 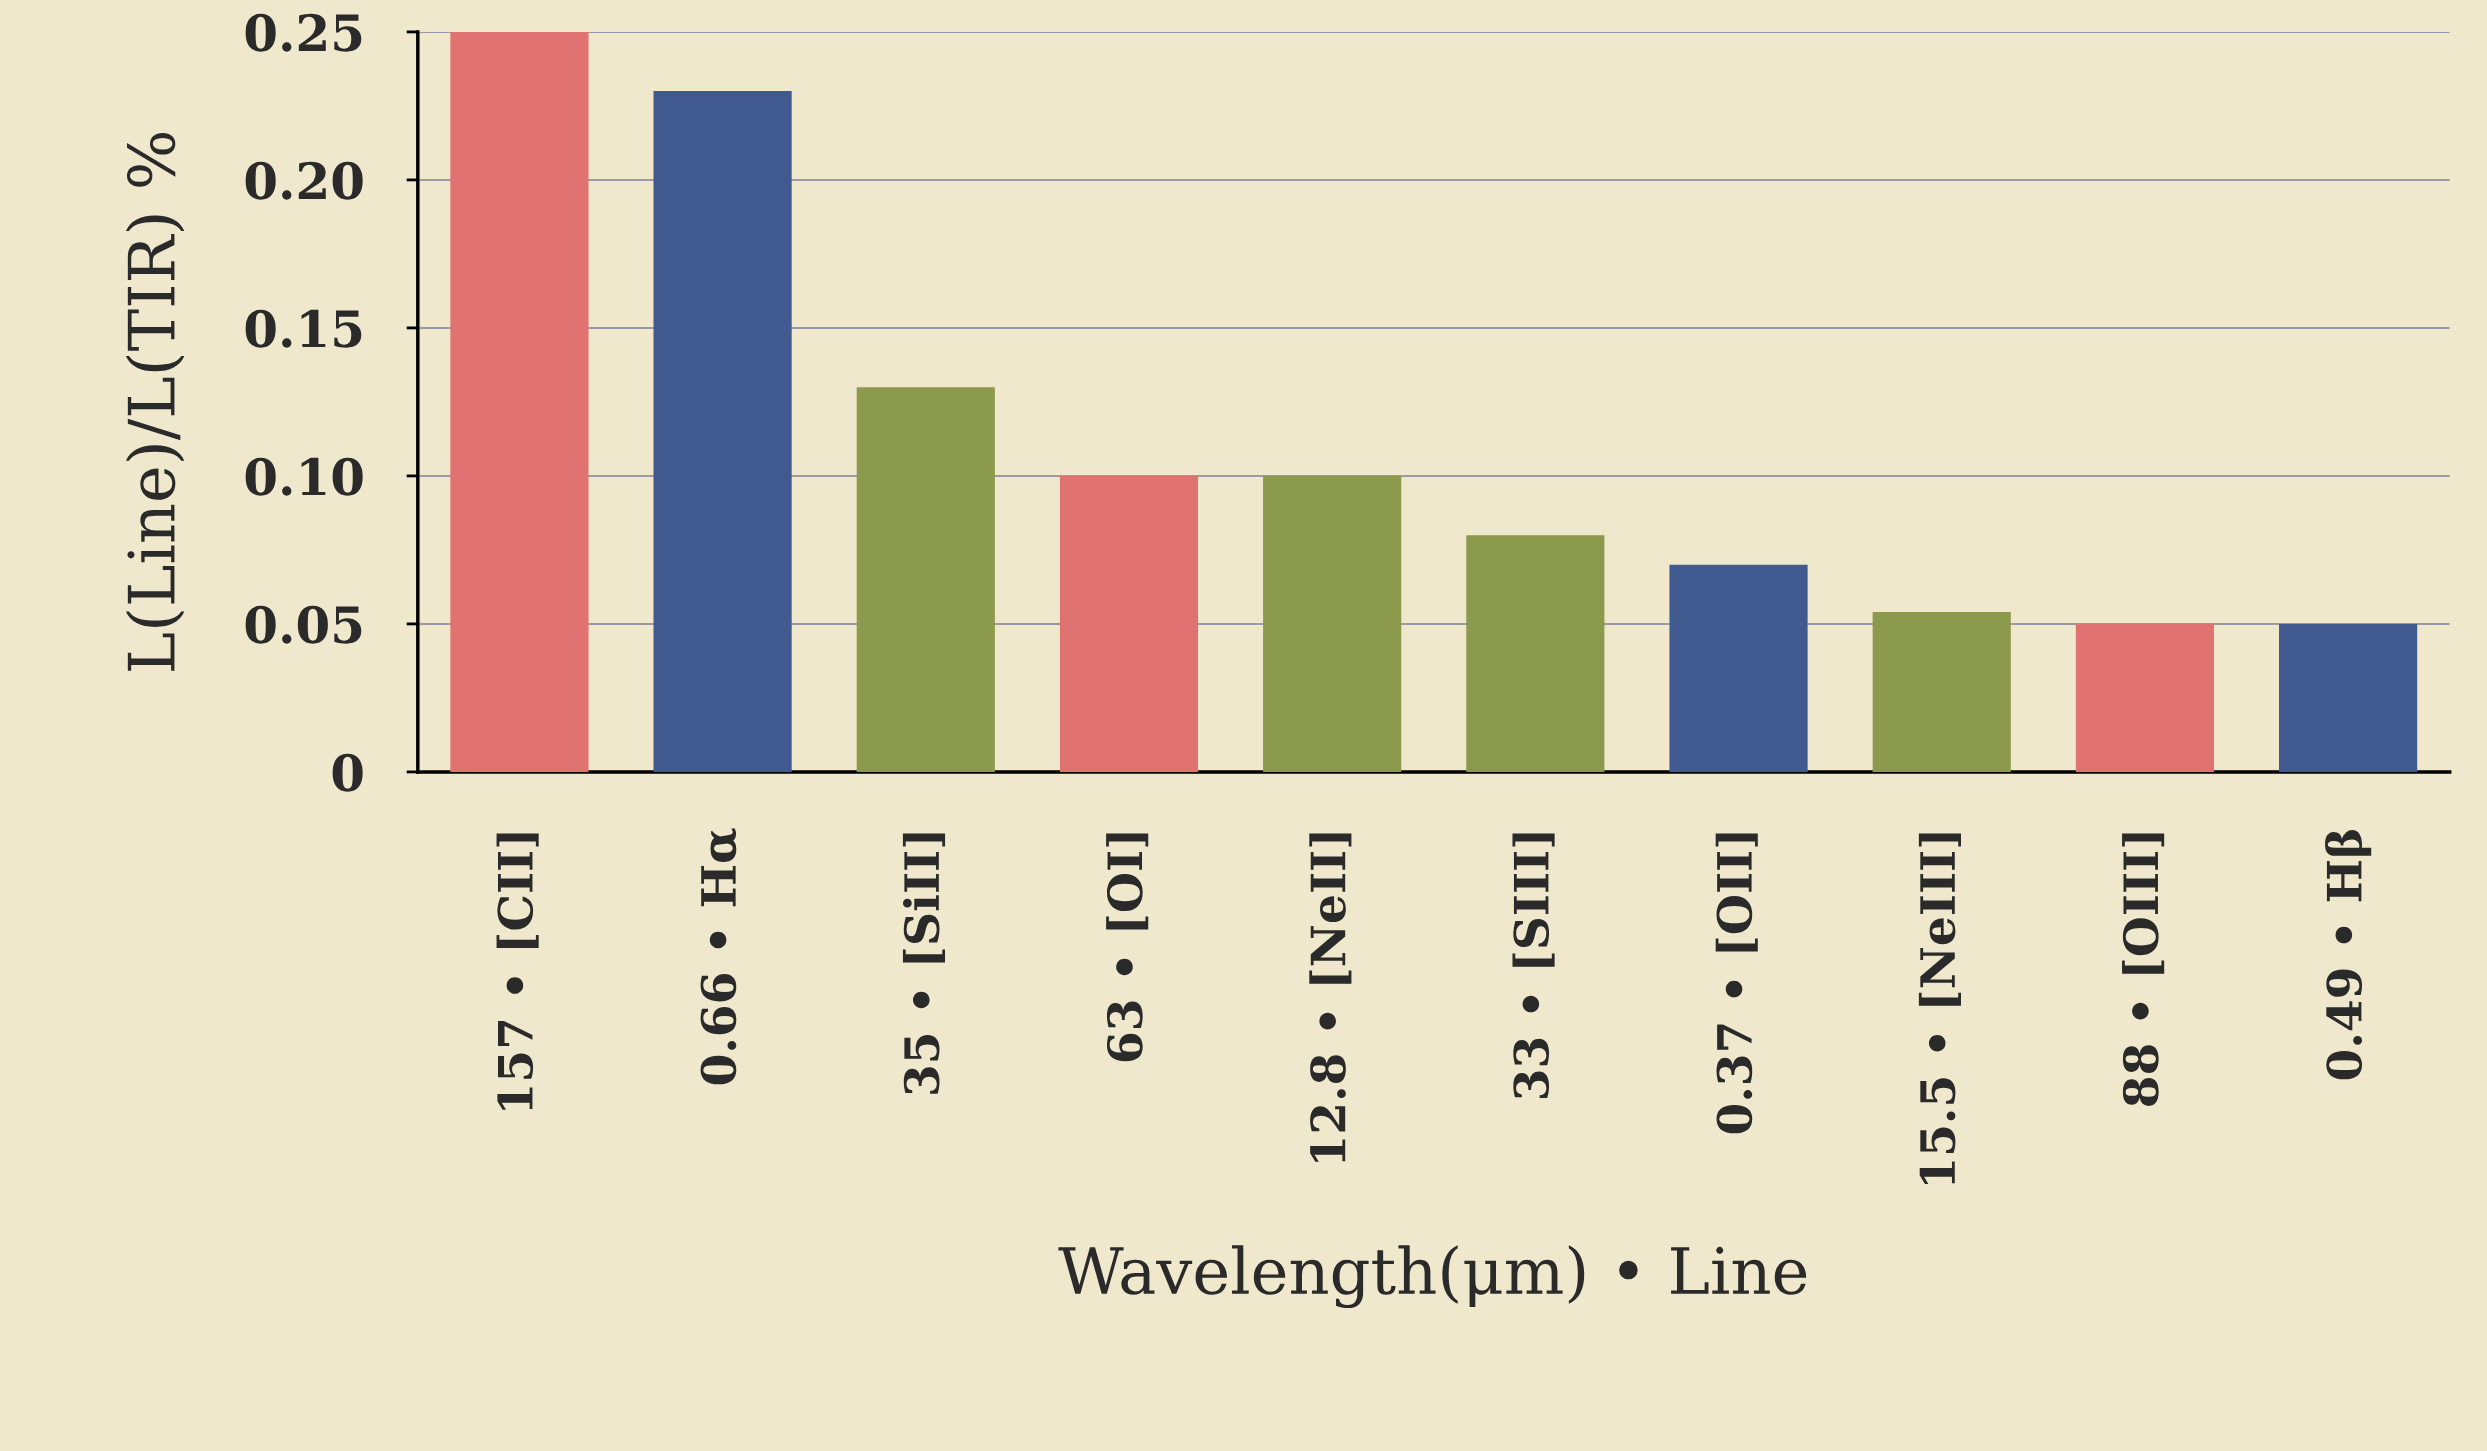 I want to click on y-tick-label: 0.25, so click(x=303, y=32).